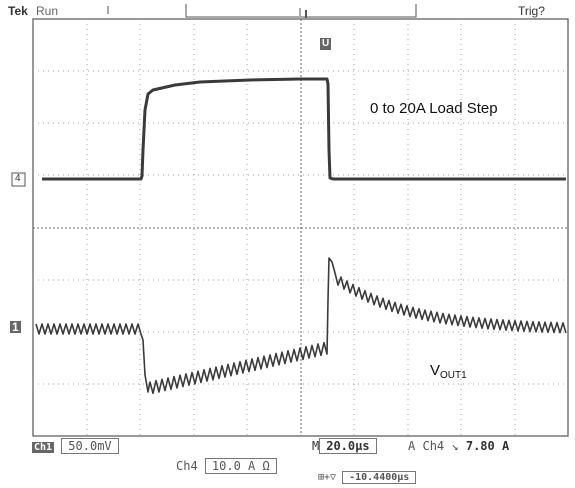 Image resolution: width=575 pixels, height=488 pixels. Describe the element at coordinates (435, 370) in the screenshot. I see `vout-main-text: V` at that location.